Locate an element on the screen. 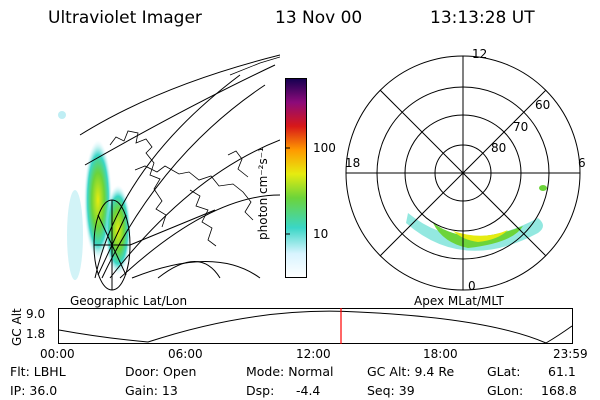  globe-limb is located at coordinates (154, 245).